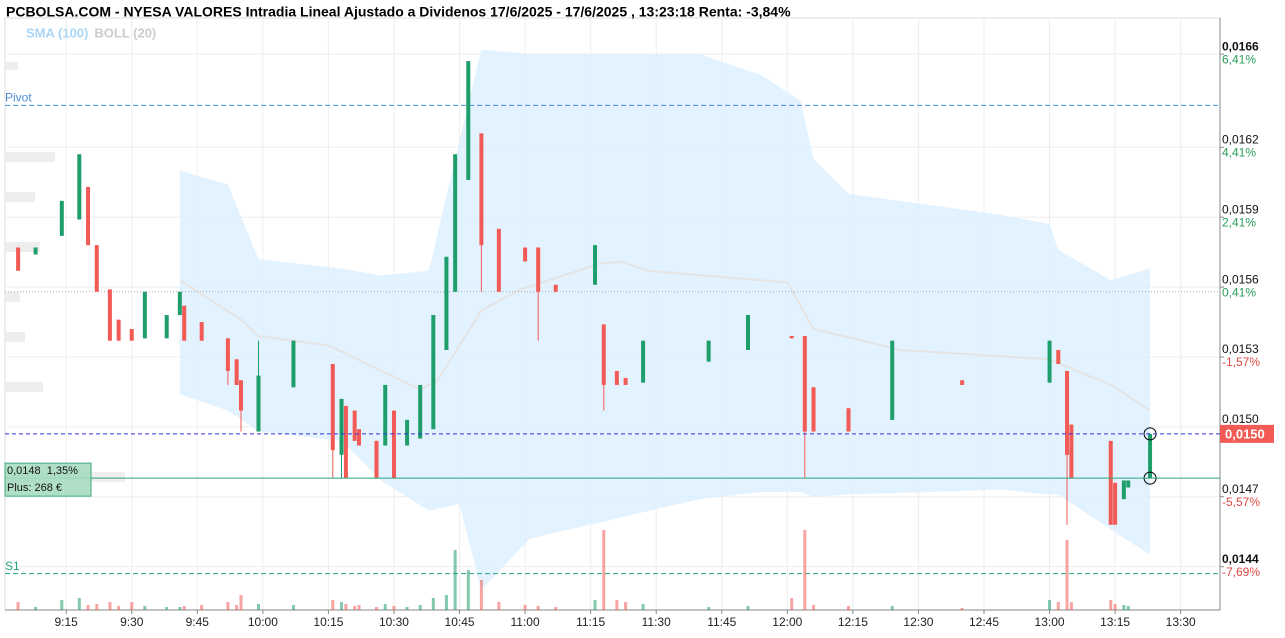 The width and height of the screenshot is (1285, 638). What do you see at coordinates (1239, 152) in the screenshot?
I see `y-tick-pct: 4,41%` at bounding box center [1239, 152].